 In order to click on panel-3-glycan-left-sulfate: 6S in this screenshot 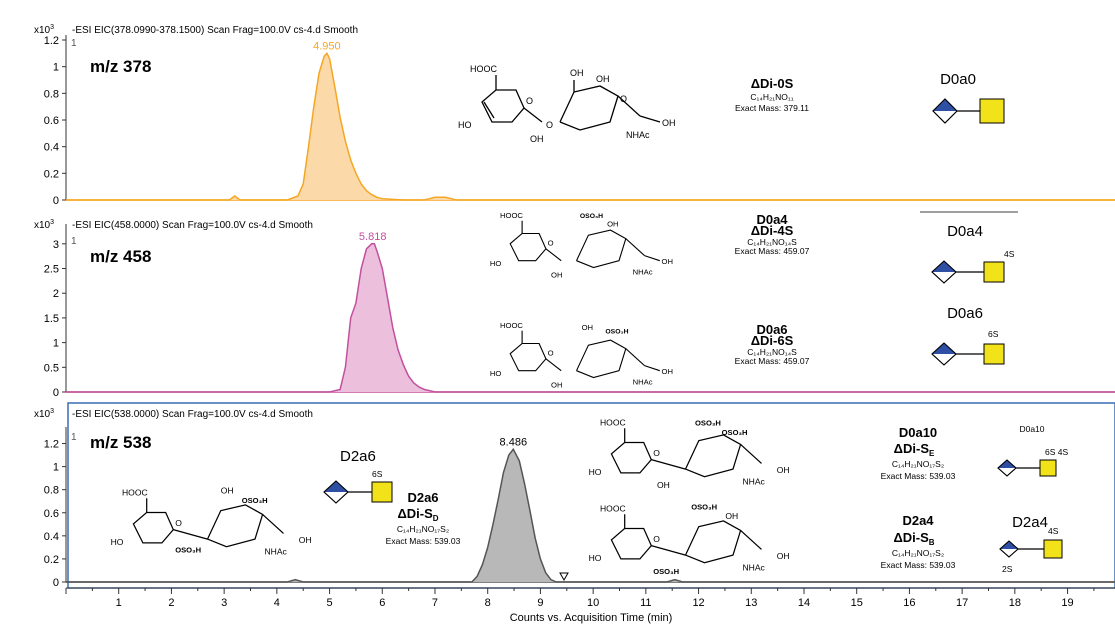, I will do `click(377, 474)`.